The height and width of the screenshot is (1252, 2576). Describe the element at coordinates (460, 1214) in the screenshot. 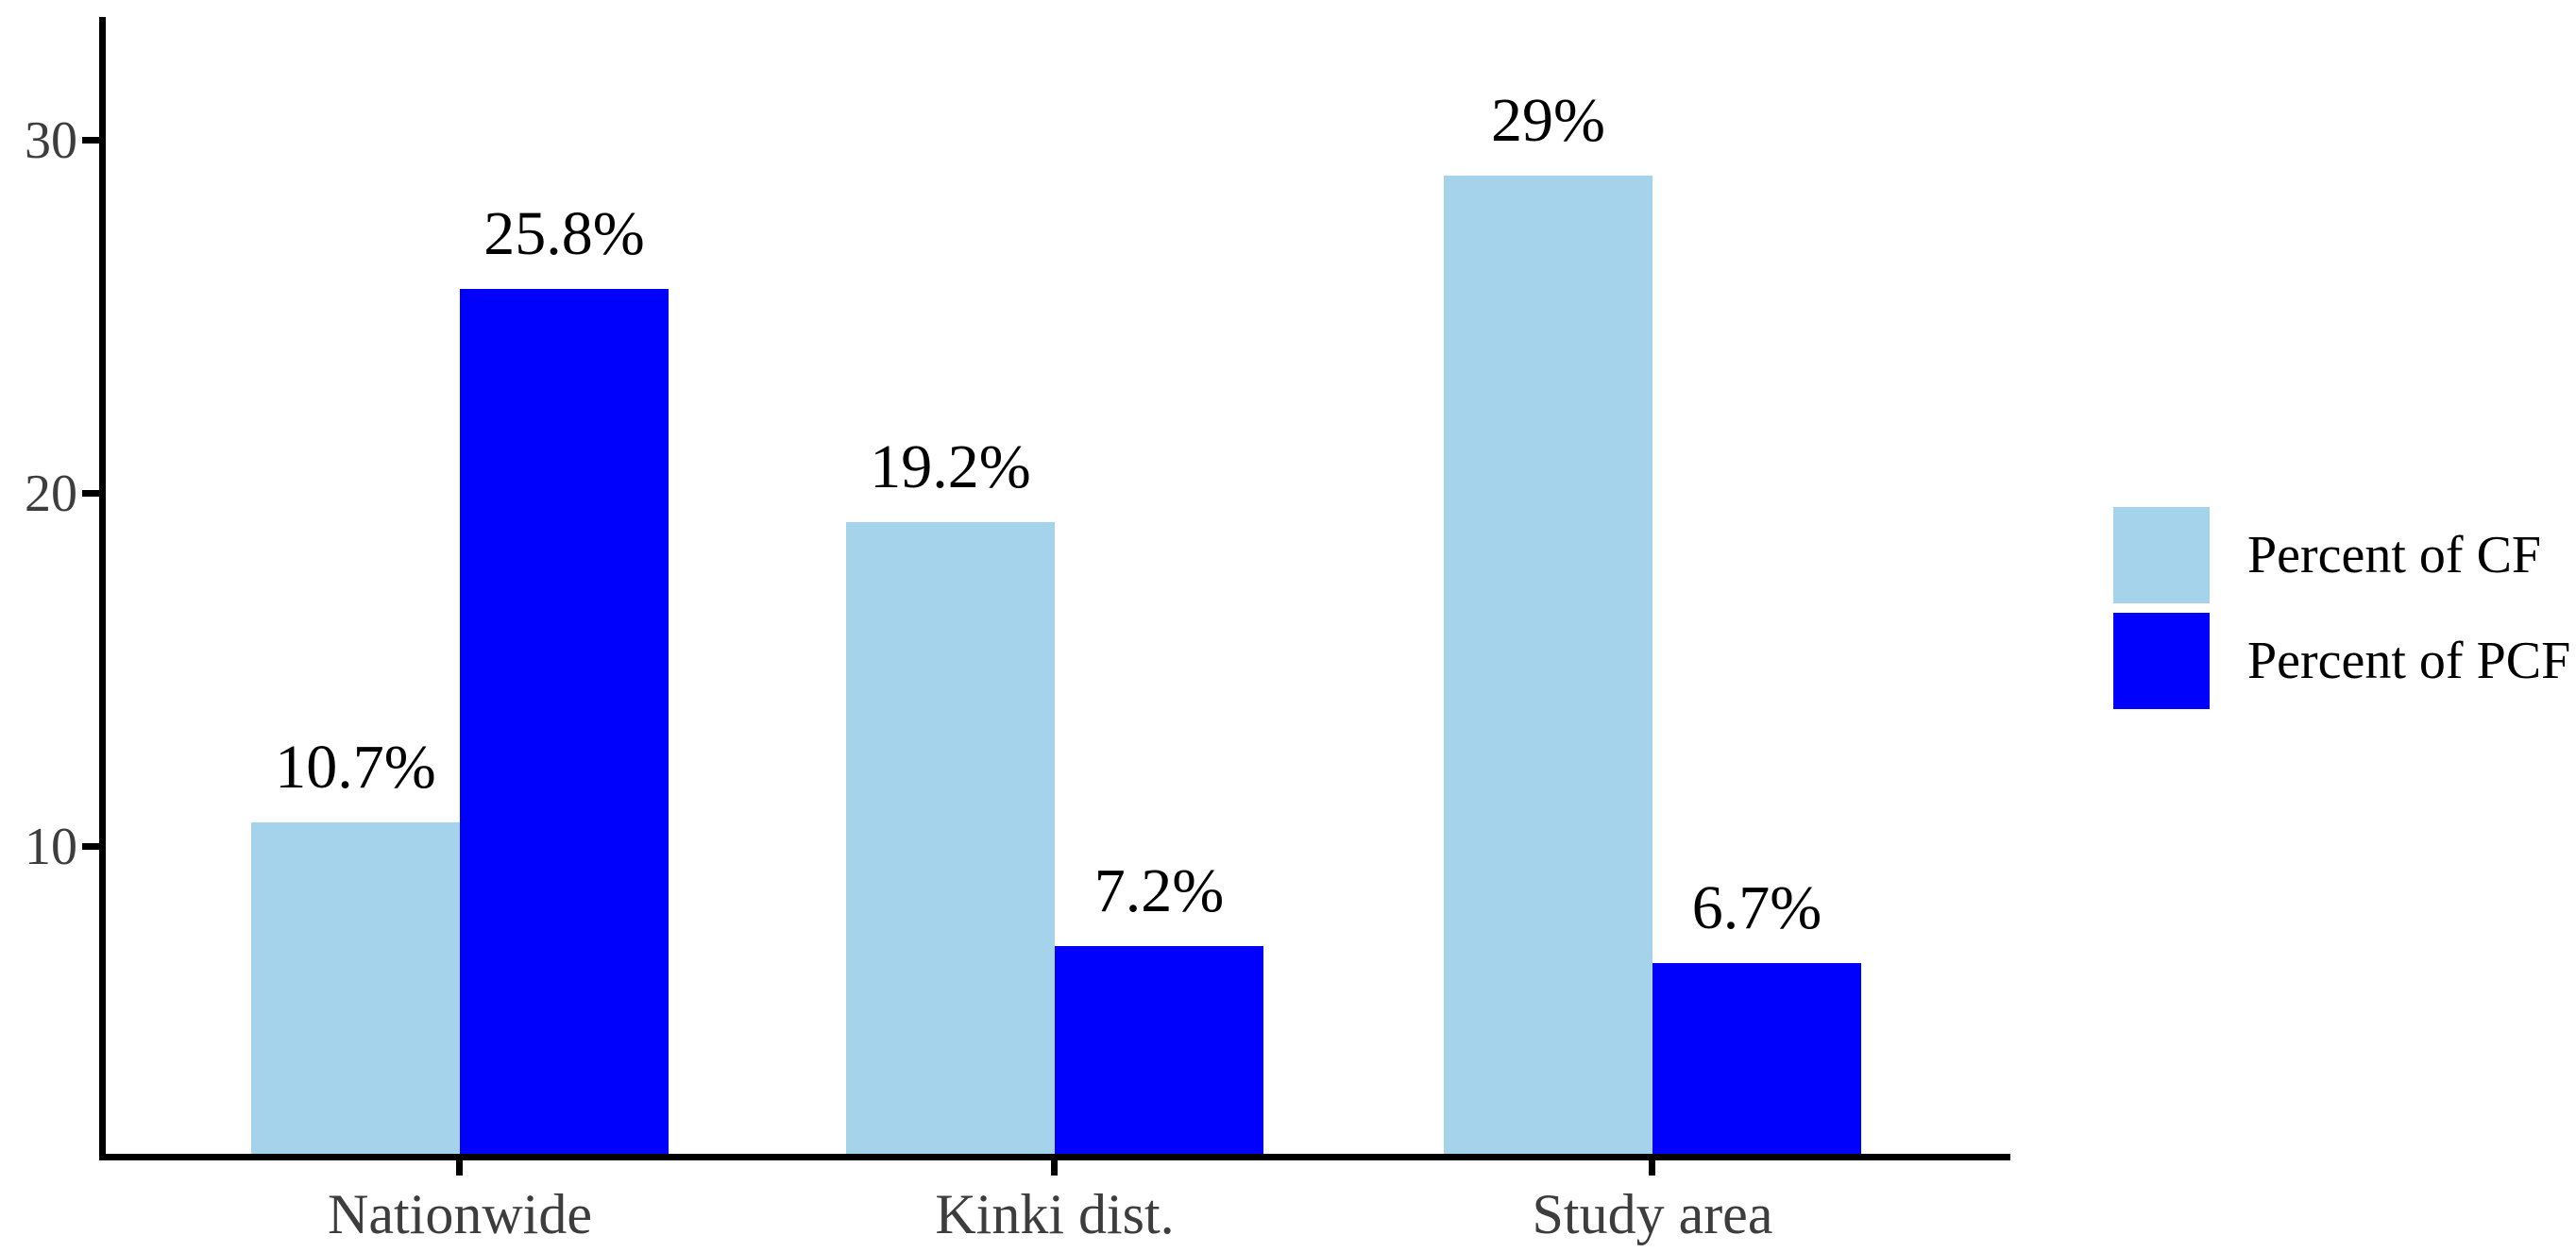

I see `x-tick-label-nationwide: Nationwide` at that location.